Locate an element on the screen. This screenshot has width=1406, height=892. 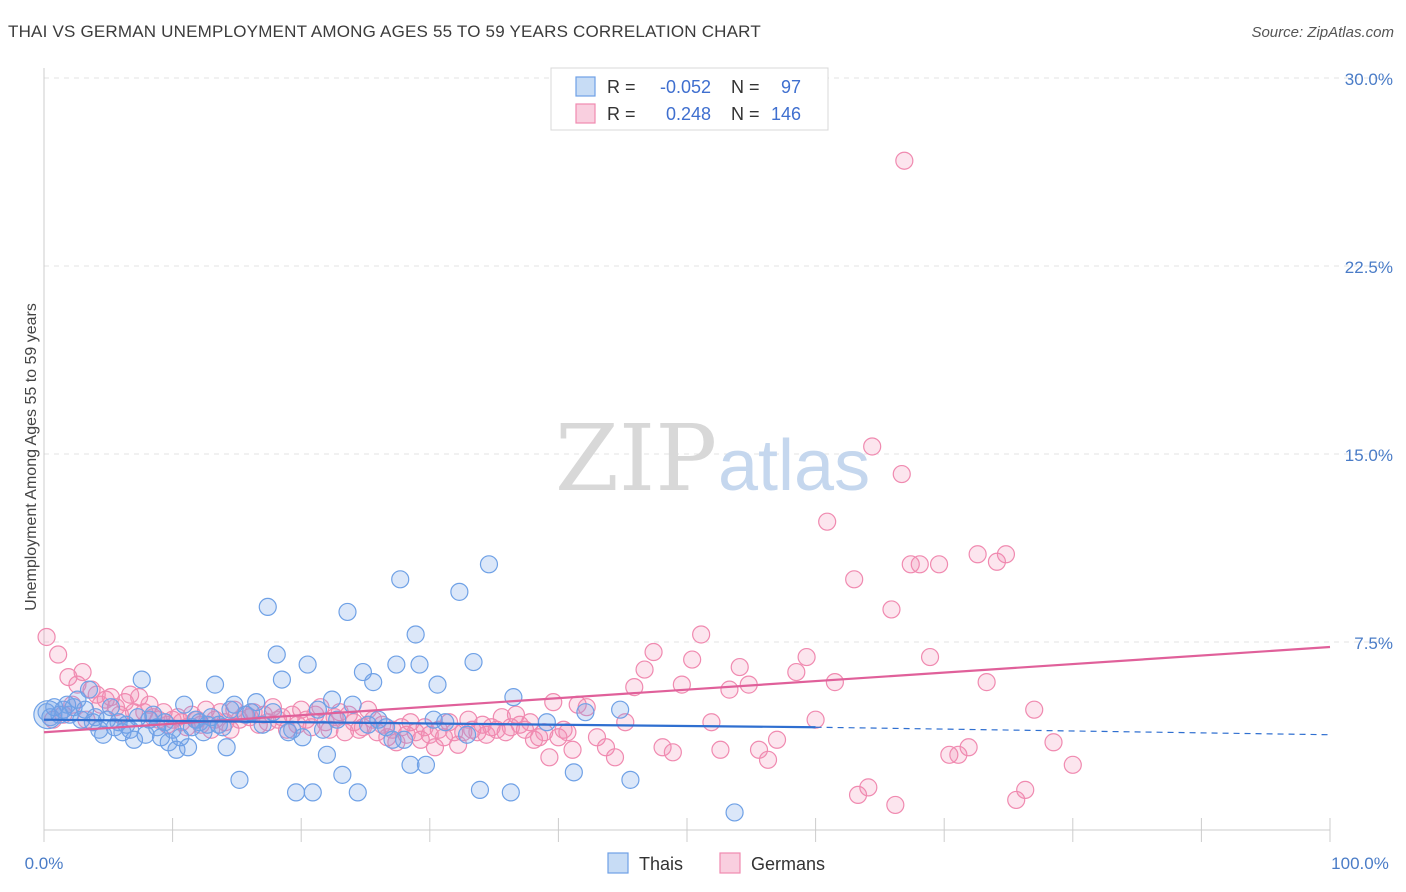
trend-lines is located at coordinates (687, 690).